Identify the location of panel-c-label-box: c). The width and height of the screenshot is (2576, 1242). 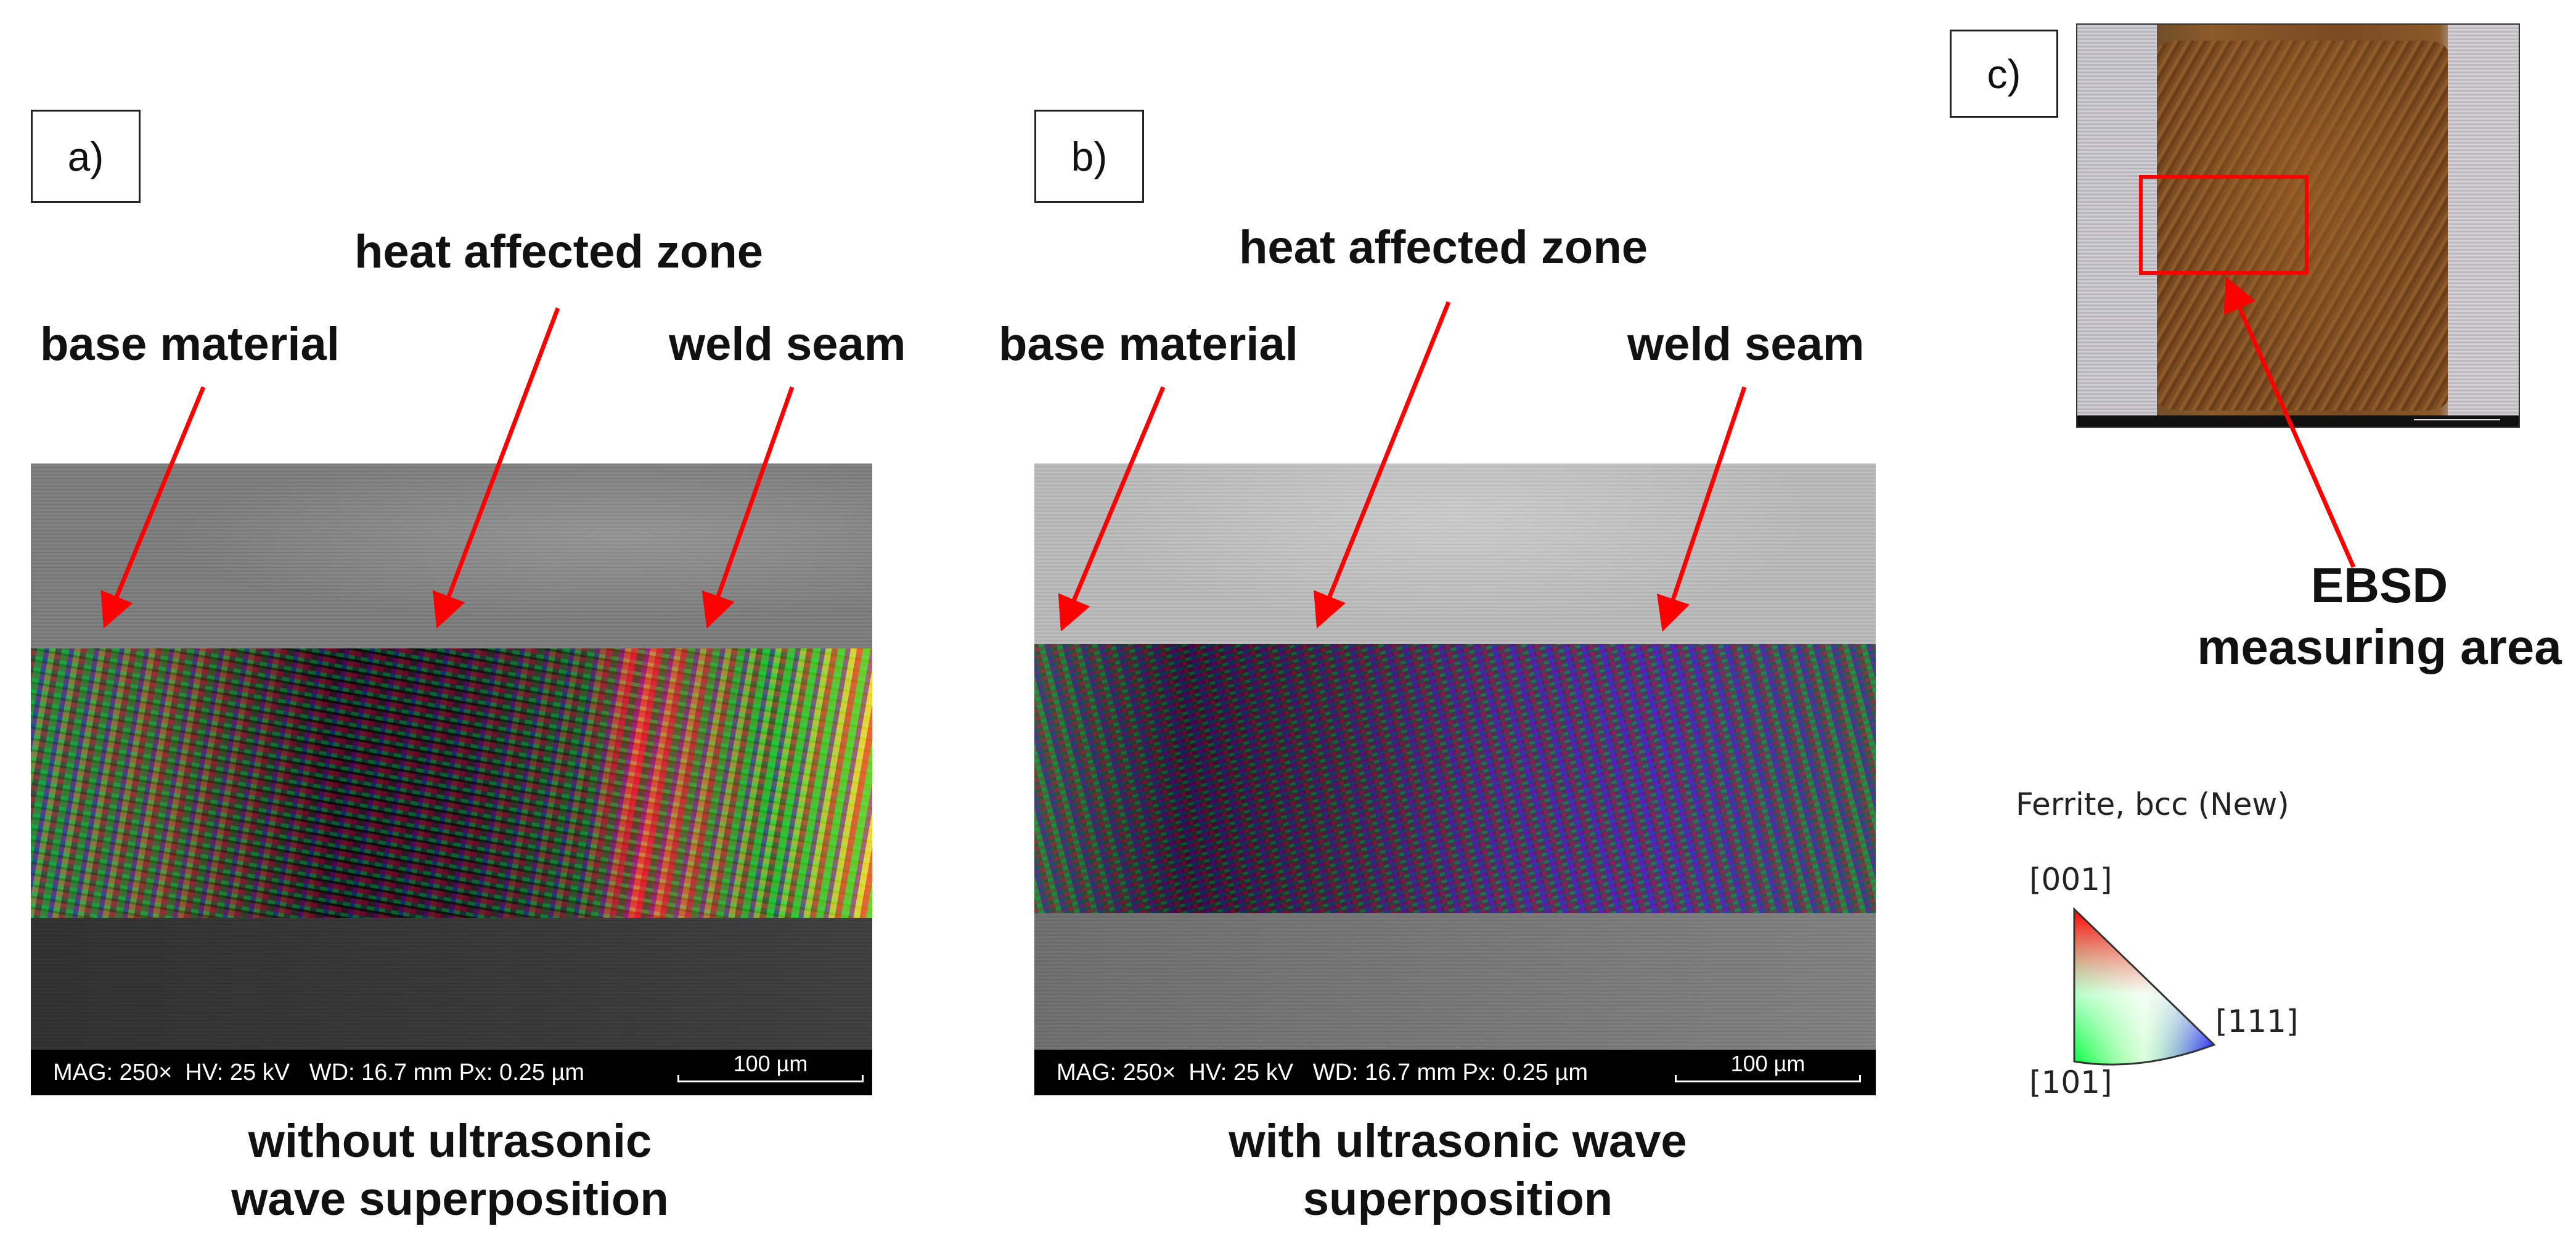
(2004, 74).